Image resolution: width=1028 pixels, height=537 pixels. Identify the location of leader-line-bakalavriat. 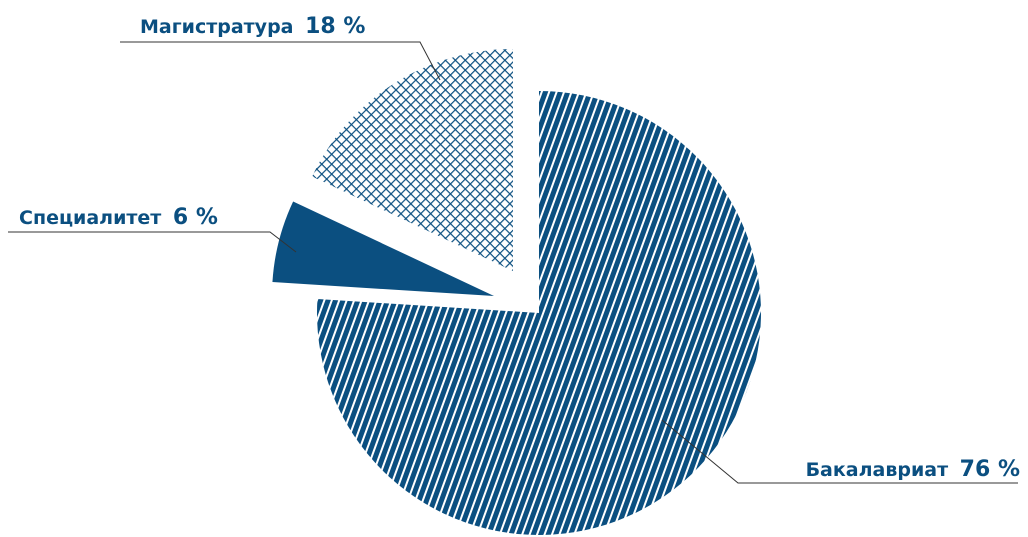
(839, 451).